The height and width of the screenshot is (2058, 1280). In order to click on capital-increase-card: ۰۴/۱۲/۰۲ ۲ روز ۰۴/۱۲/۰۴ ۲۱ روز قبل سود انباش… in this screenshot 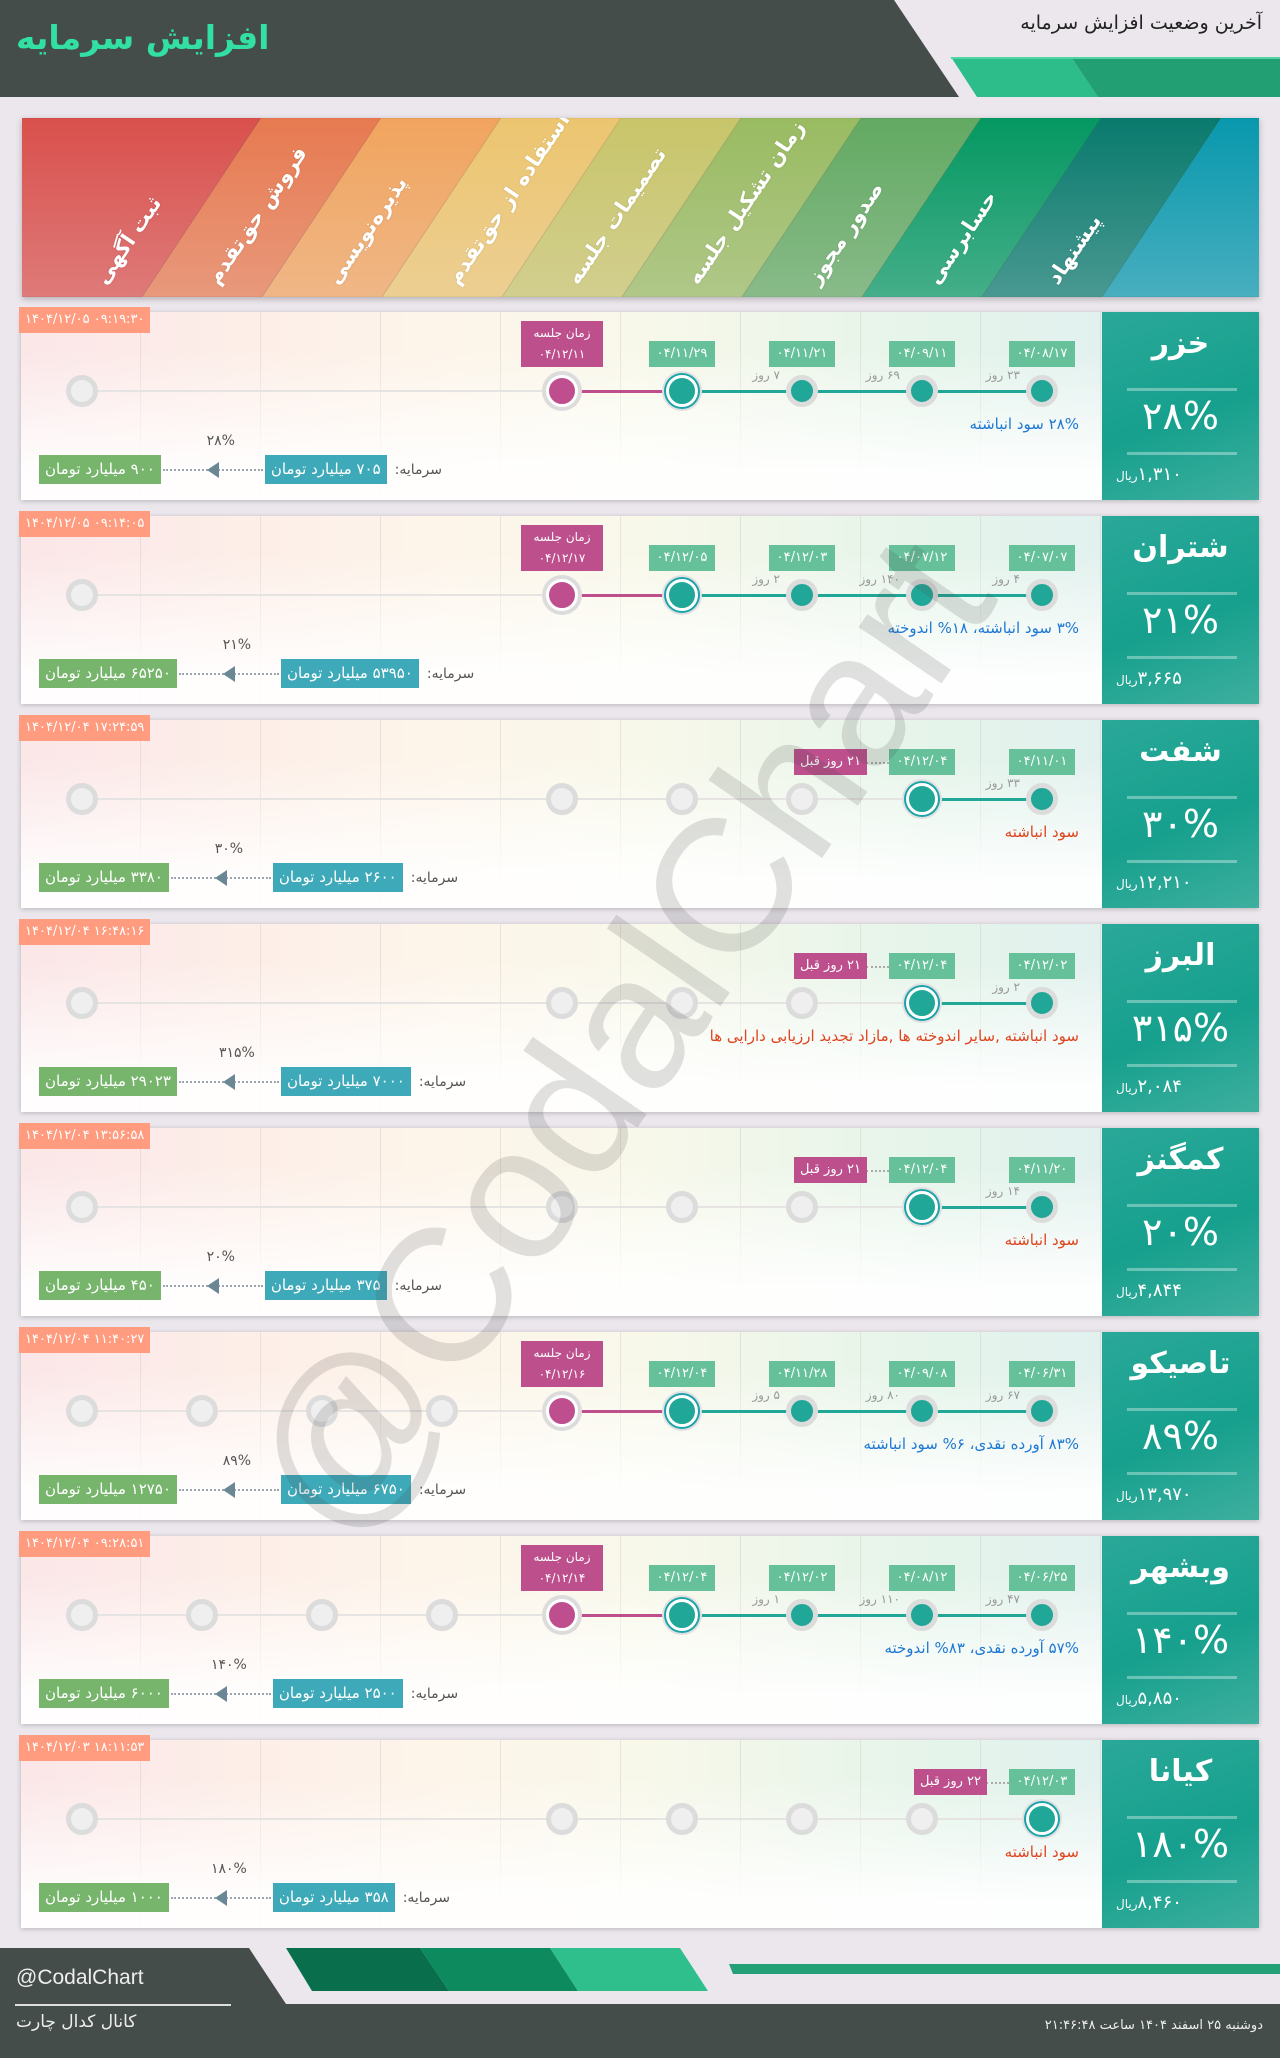, I will do `click(639, 1015)`.